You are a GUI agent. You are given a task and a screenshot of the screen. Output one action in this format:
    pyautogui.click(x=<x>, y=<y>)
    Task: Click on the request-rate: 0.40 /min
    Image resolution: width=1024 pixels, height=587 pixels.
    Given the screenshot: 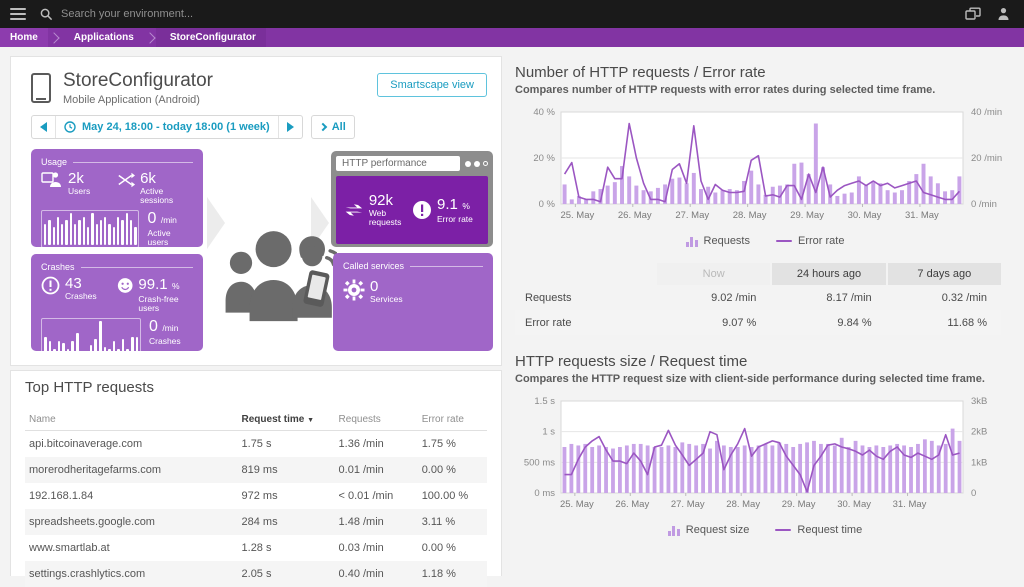 What is the action you would take?
    pyautogui.click(x=376, y=574)
    